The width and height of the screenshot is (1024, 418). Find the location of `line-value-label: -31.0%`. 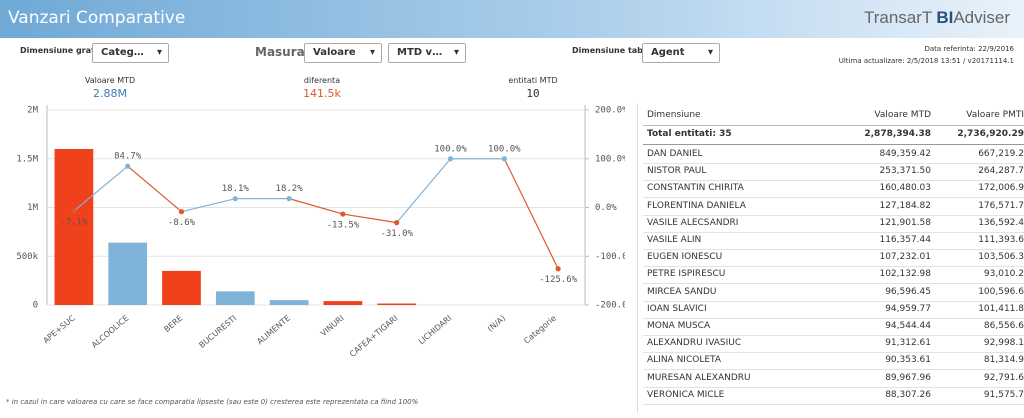

line-value-label: -31.0% is located at coordinates (396, 234).